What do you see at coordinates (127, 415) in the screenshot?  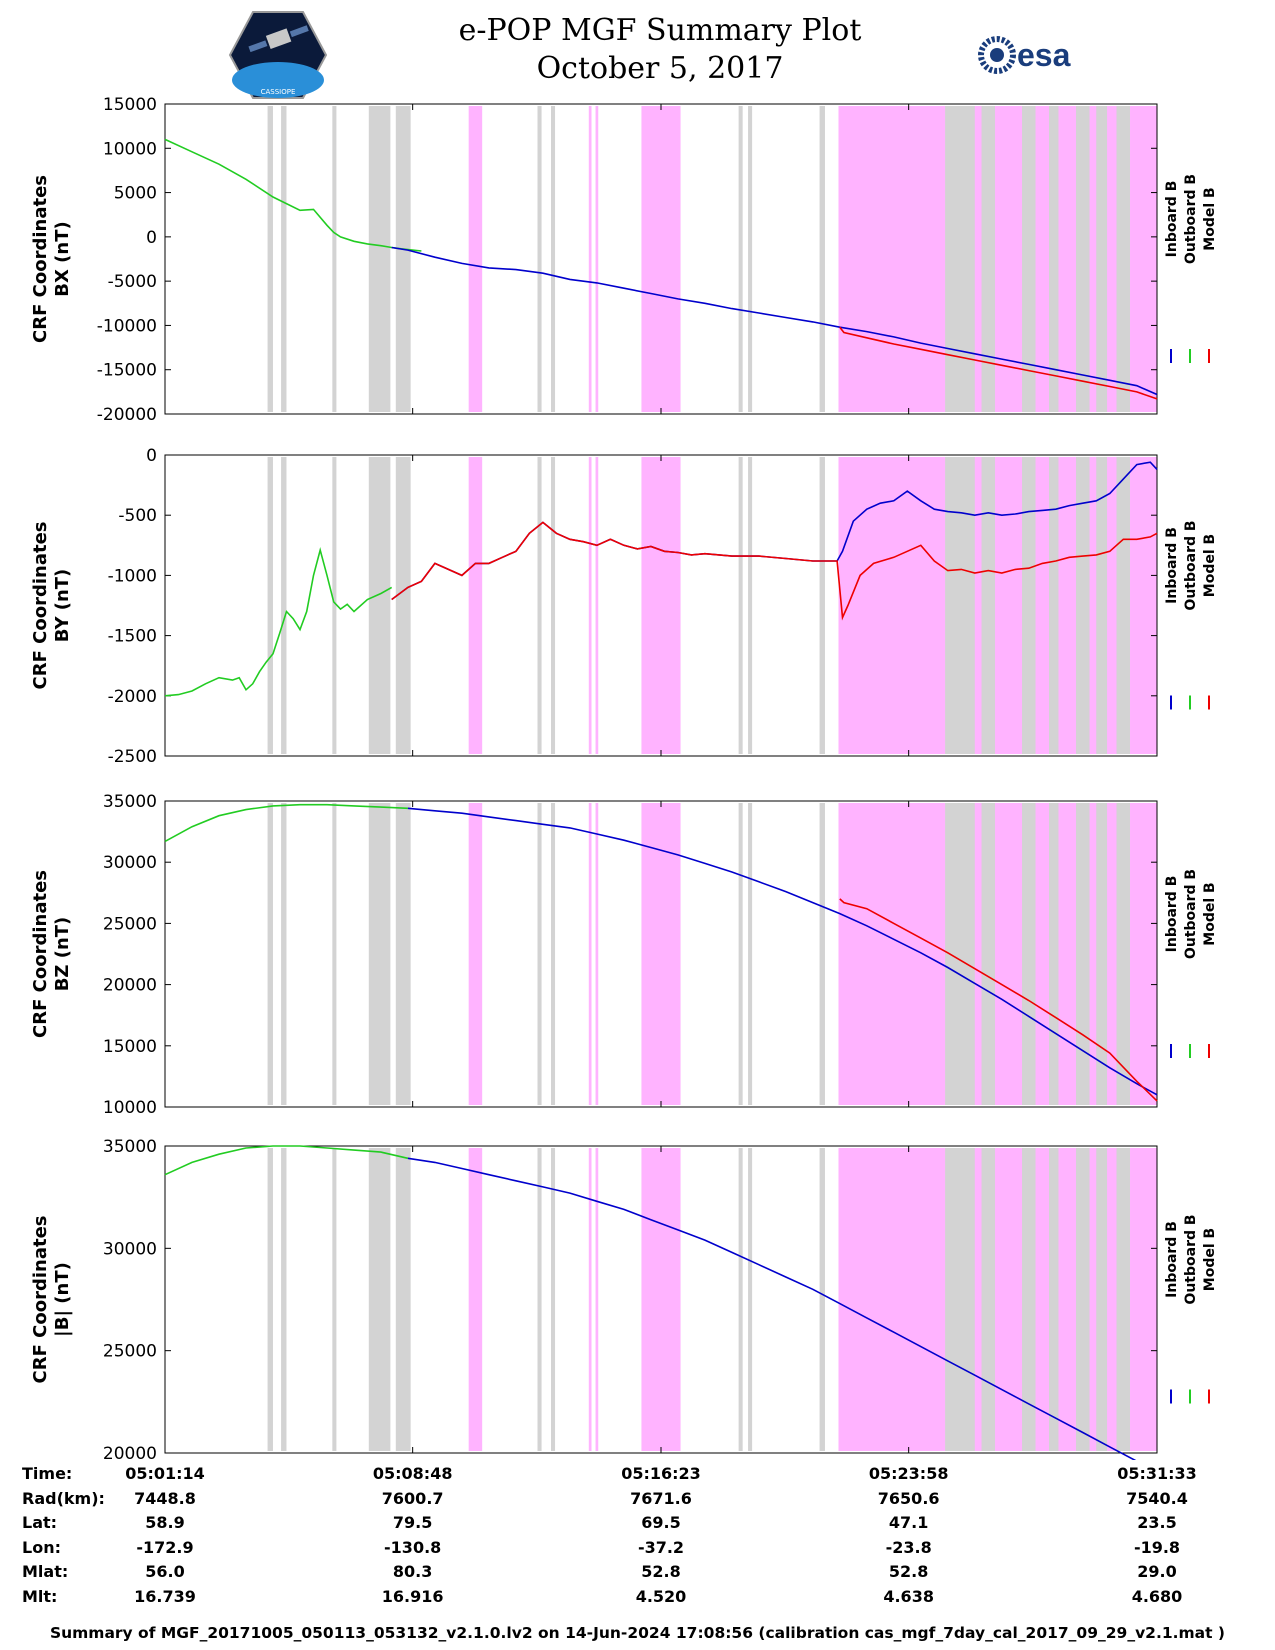 I see `y-tick-label-0-7: -20000` at bounding box center [127, 415].